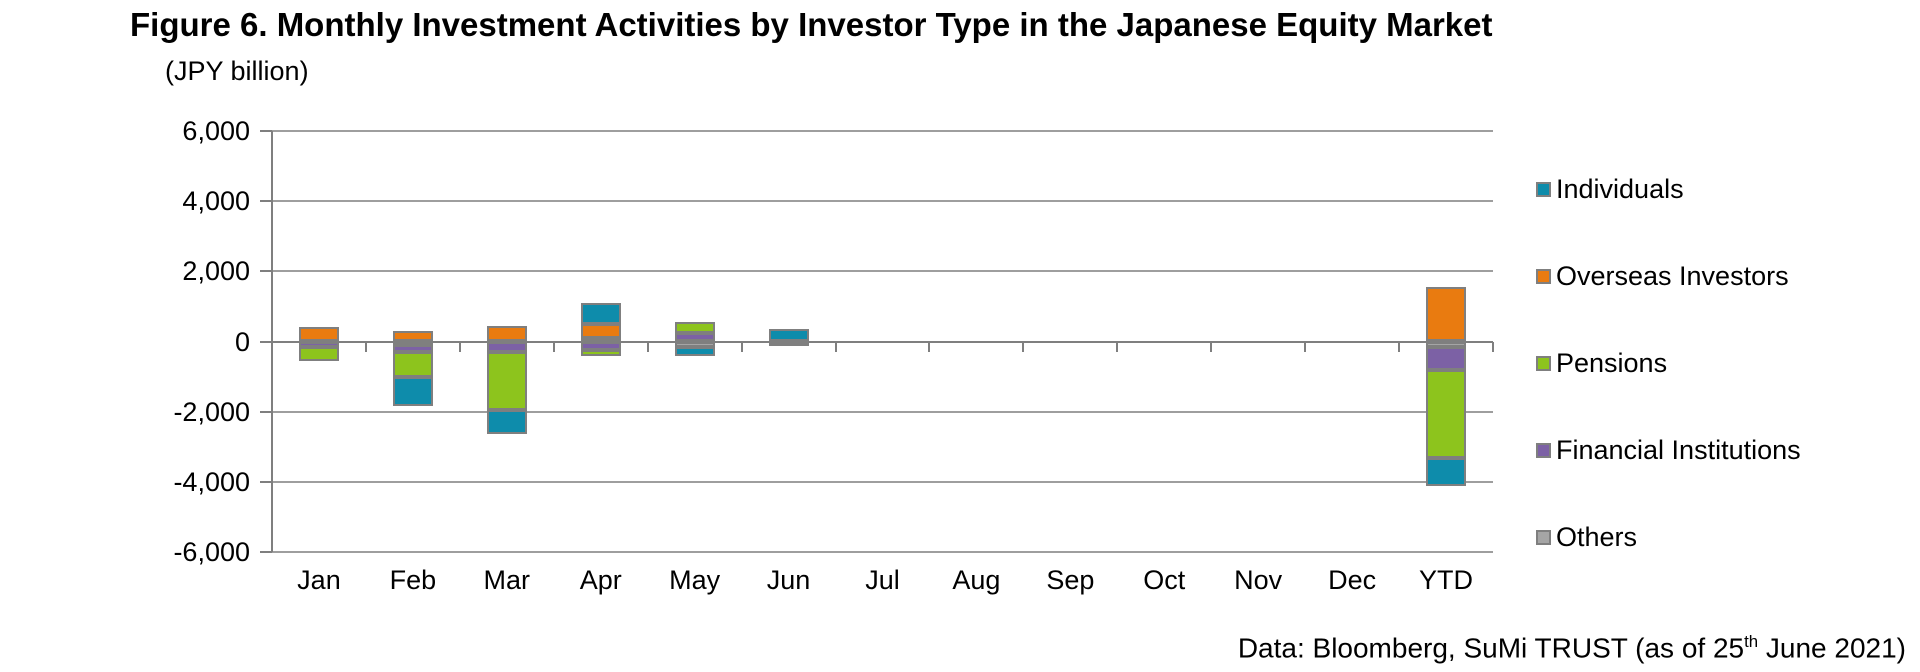 The image size is (1920, 672). Describe the element at coordinates (1543, 276) in the screenshot. I see `legend-swatch-overseas-investors` at that location.